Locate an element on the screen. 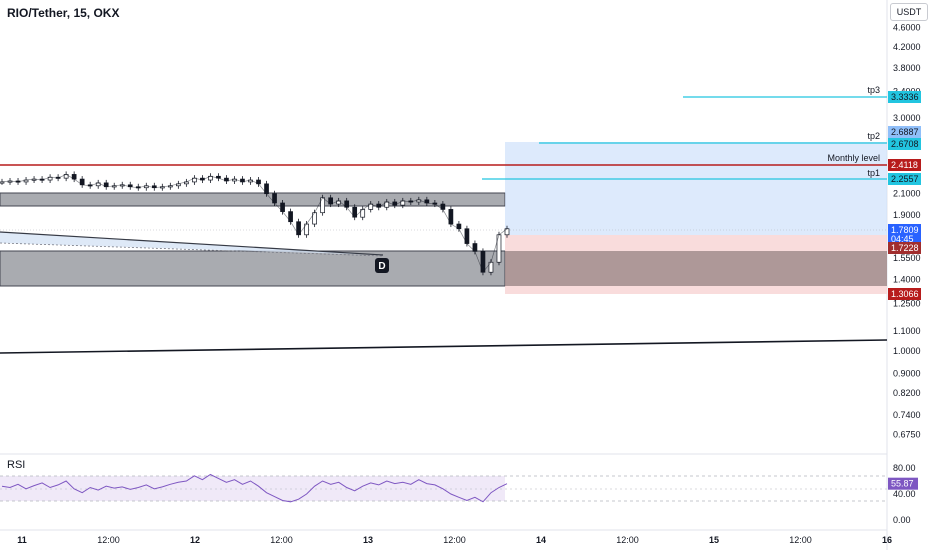 This screenshot has width=932, height=550. time-tick-label: 16 is located at coordinates (887, 540).